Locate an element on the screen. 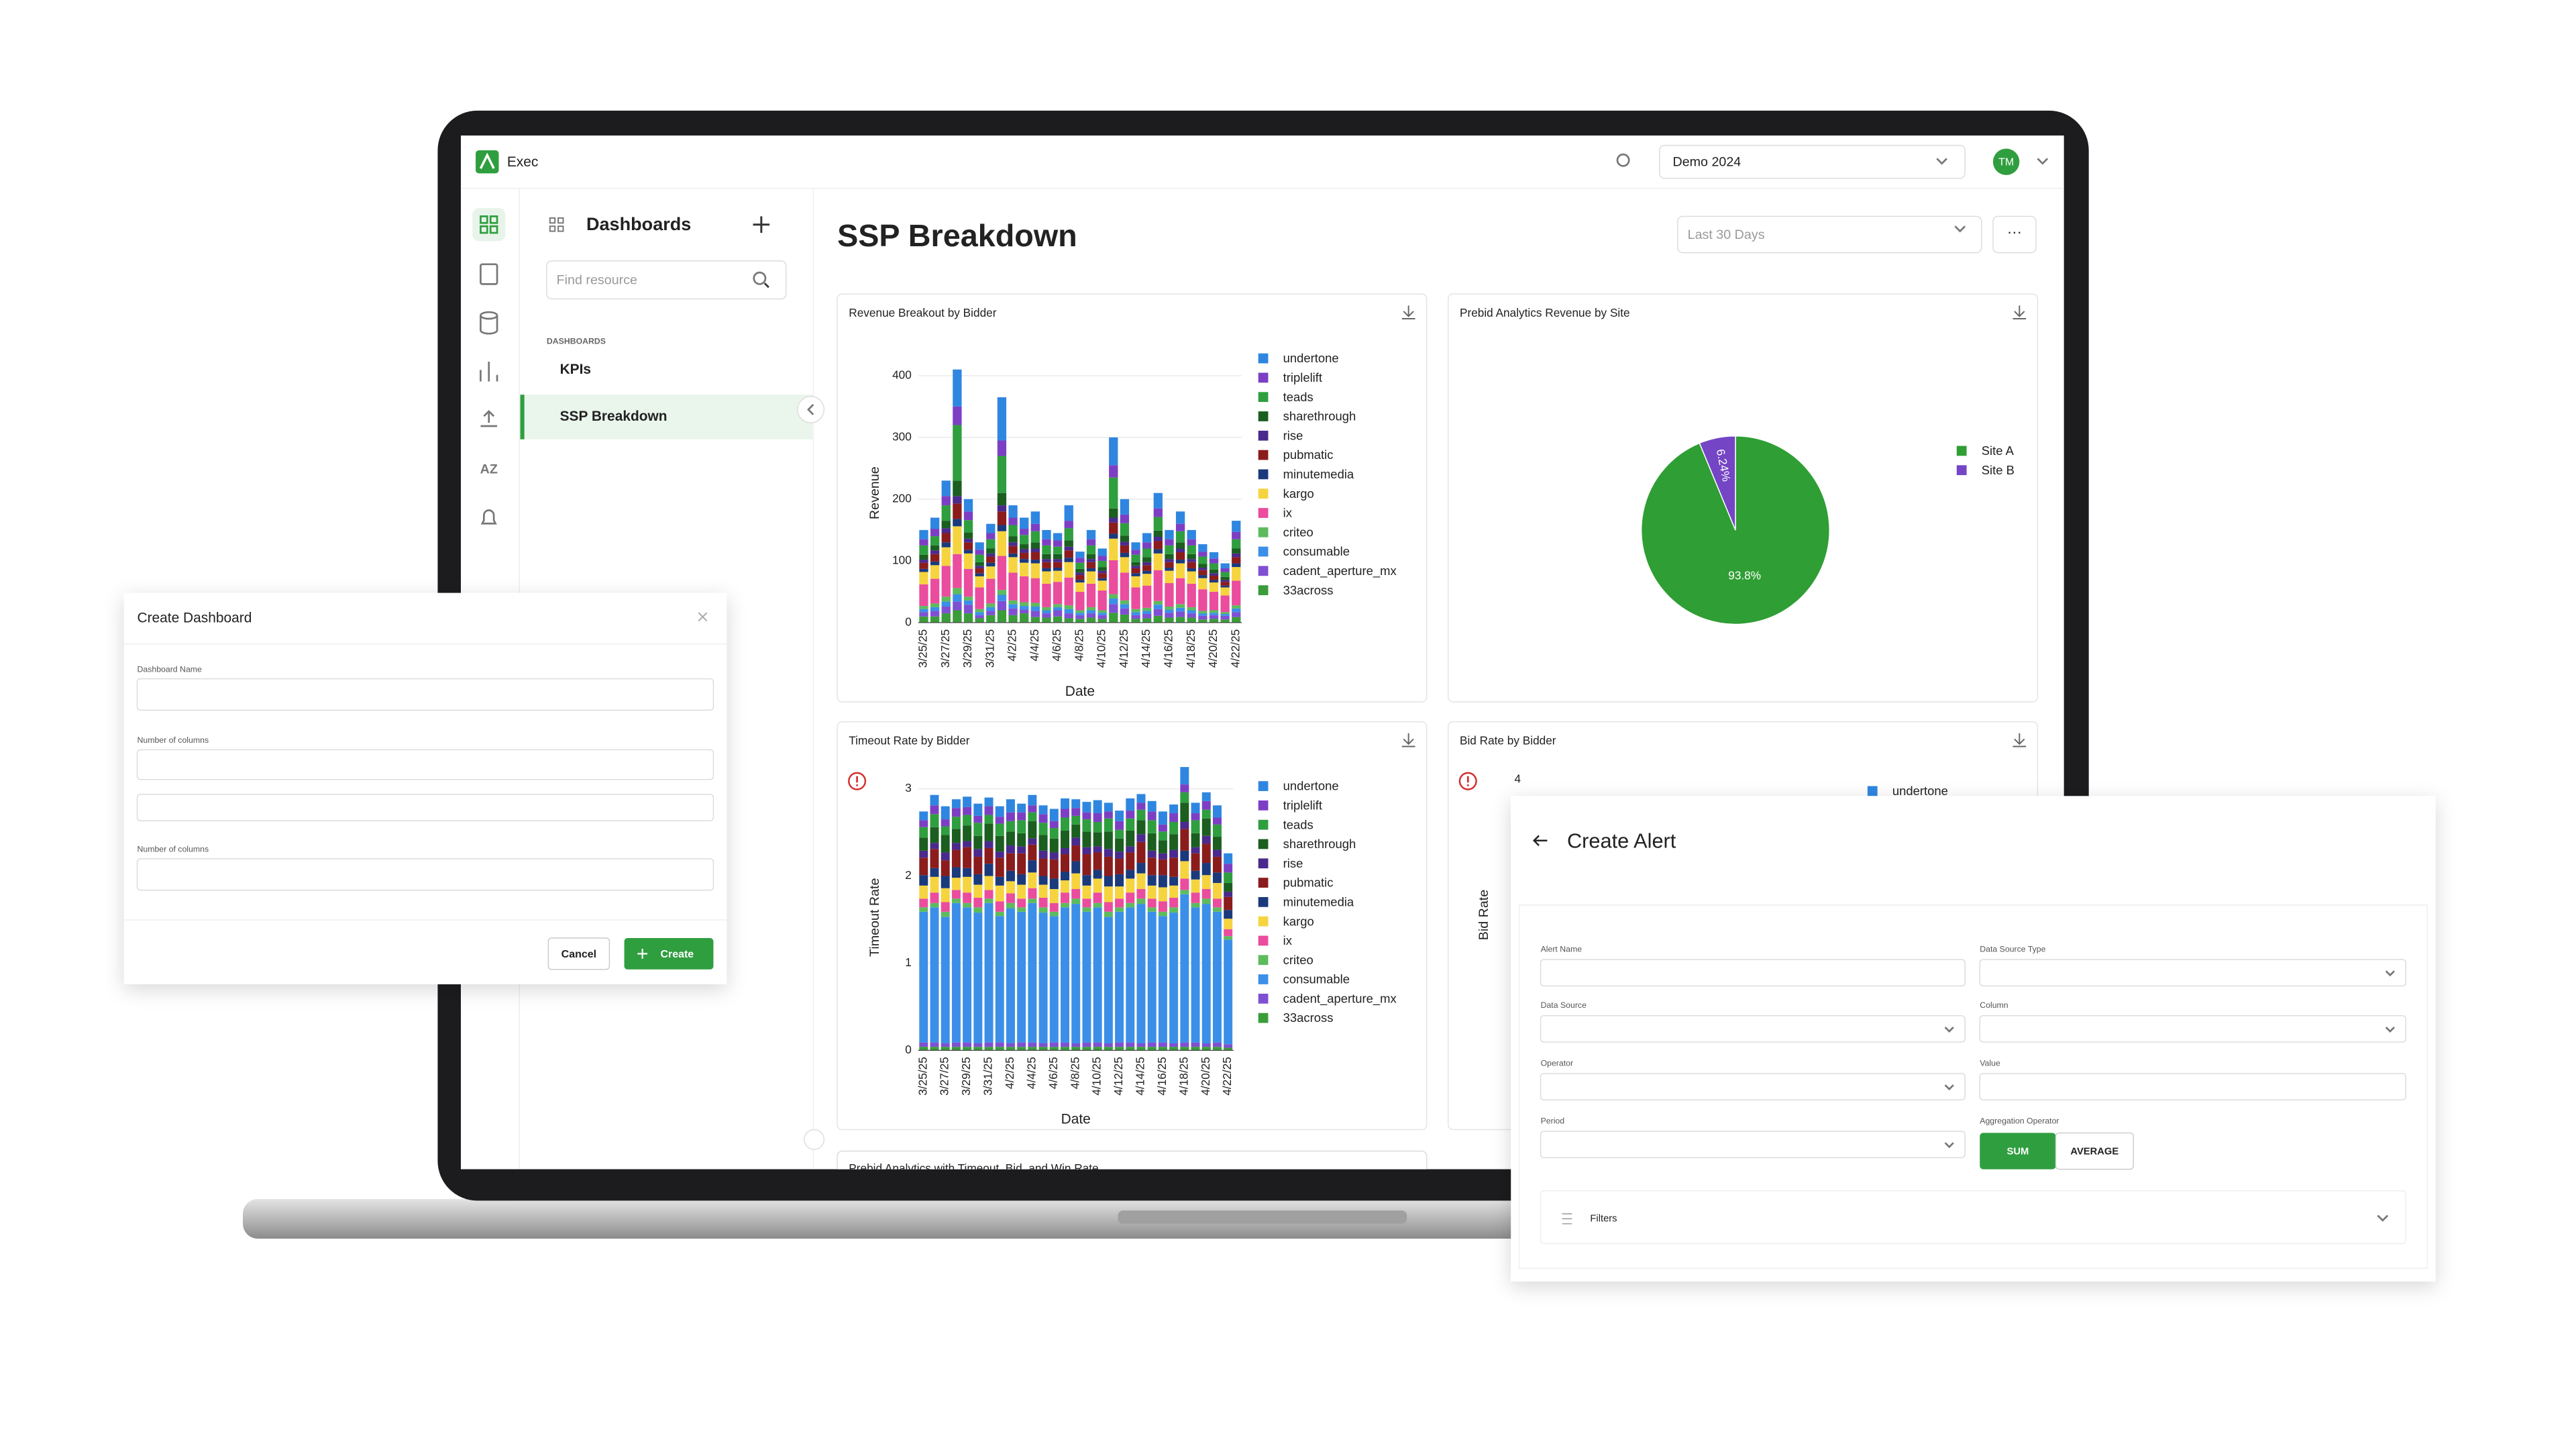 The width and height of the screenshot is (2576, 1450). legend-label: criteo is located at coordinates (1298, 960).